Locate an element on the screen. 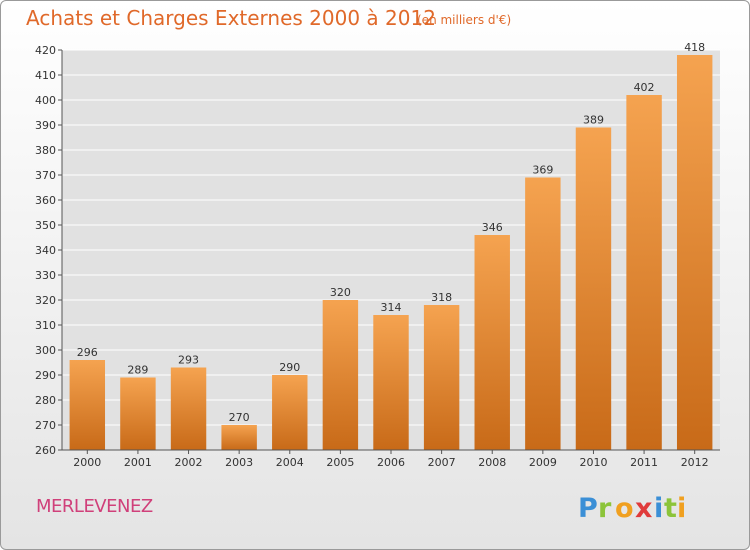 Image resolution: width=750 pixels, height=550 pixels. y-tick-label: 360 is located at coordinates (45, 200).